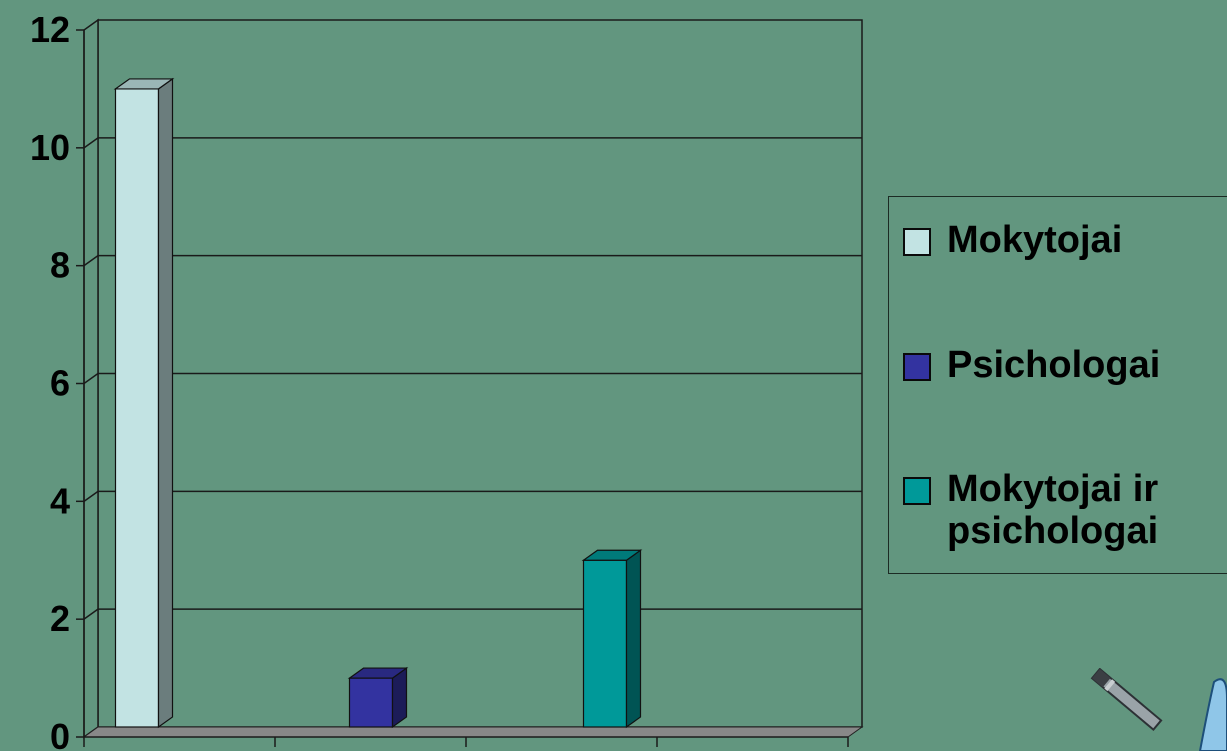 The height and width of the screenshot is (751, 1227). I want to click on y-tick-labels: 0 2 4 6 8 10 12, so click(50, 380).